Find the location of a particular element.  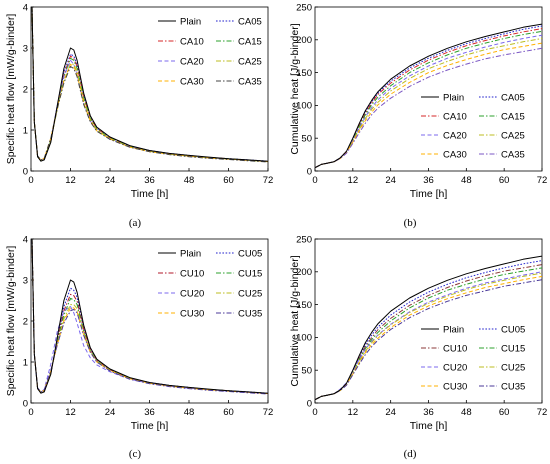

y-tick-label: 150 is located at coordinates (304, 305).